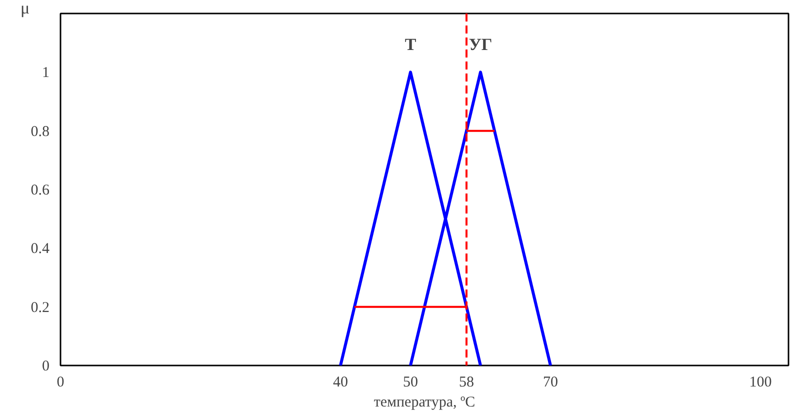 This screenshot has height=413, width=798. I want to click on y-tick-label: 0.8, so click(40, 132).